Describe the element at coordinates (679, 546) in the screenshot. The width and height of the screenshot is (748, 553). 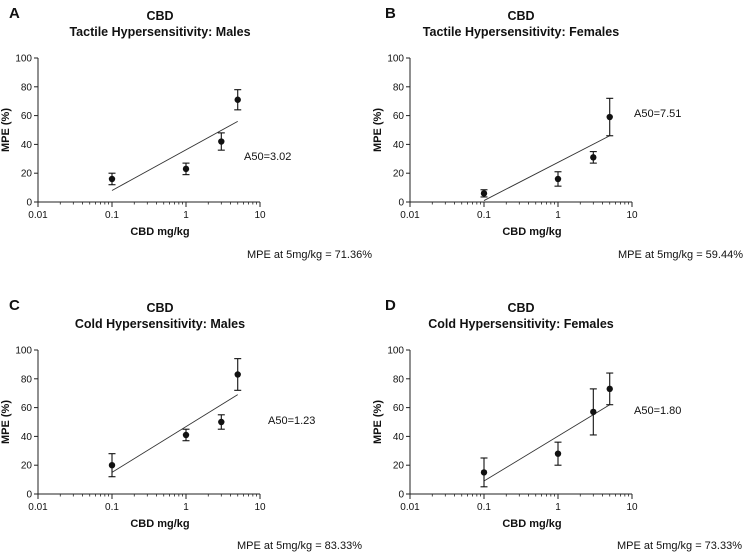
I see `mpe-footnote: MPE at 5mg/kg = 73.33%` at that location.